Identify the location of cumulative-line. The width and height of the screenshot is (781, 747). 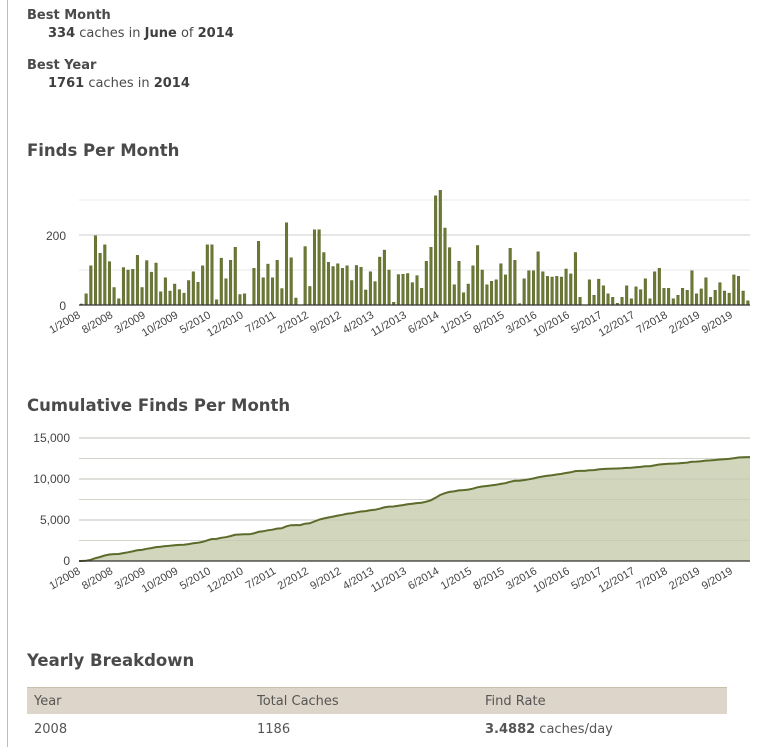
(414, 509).